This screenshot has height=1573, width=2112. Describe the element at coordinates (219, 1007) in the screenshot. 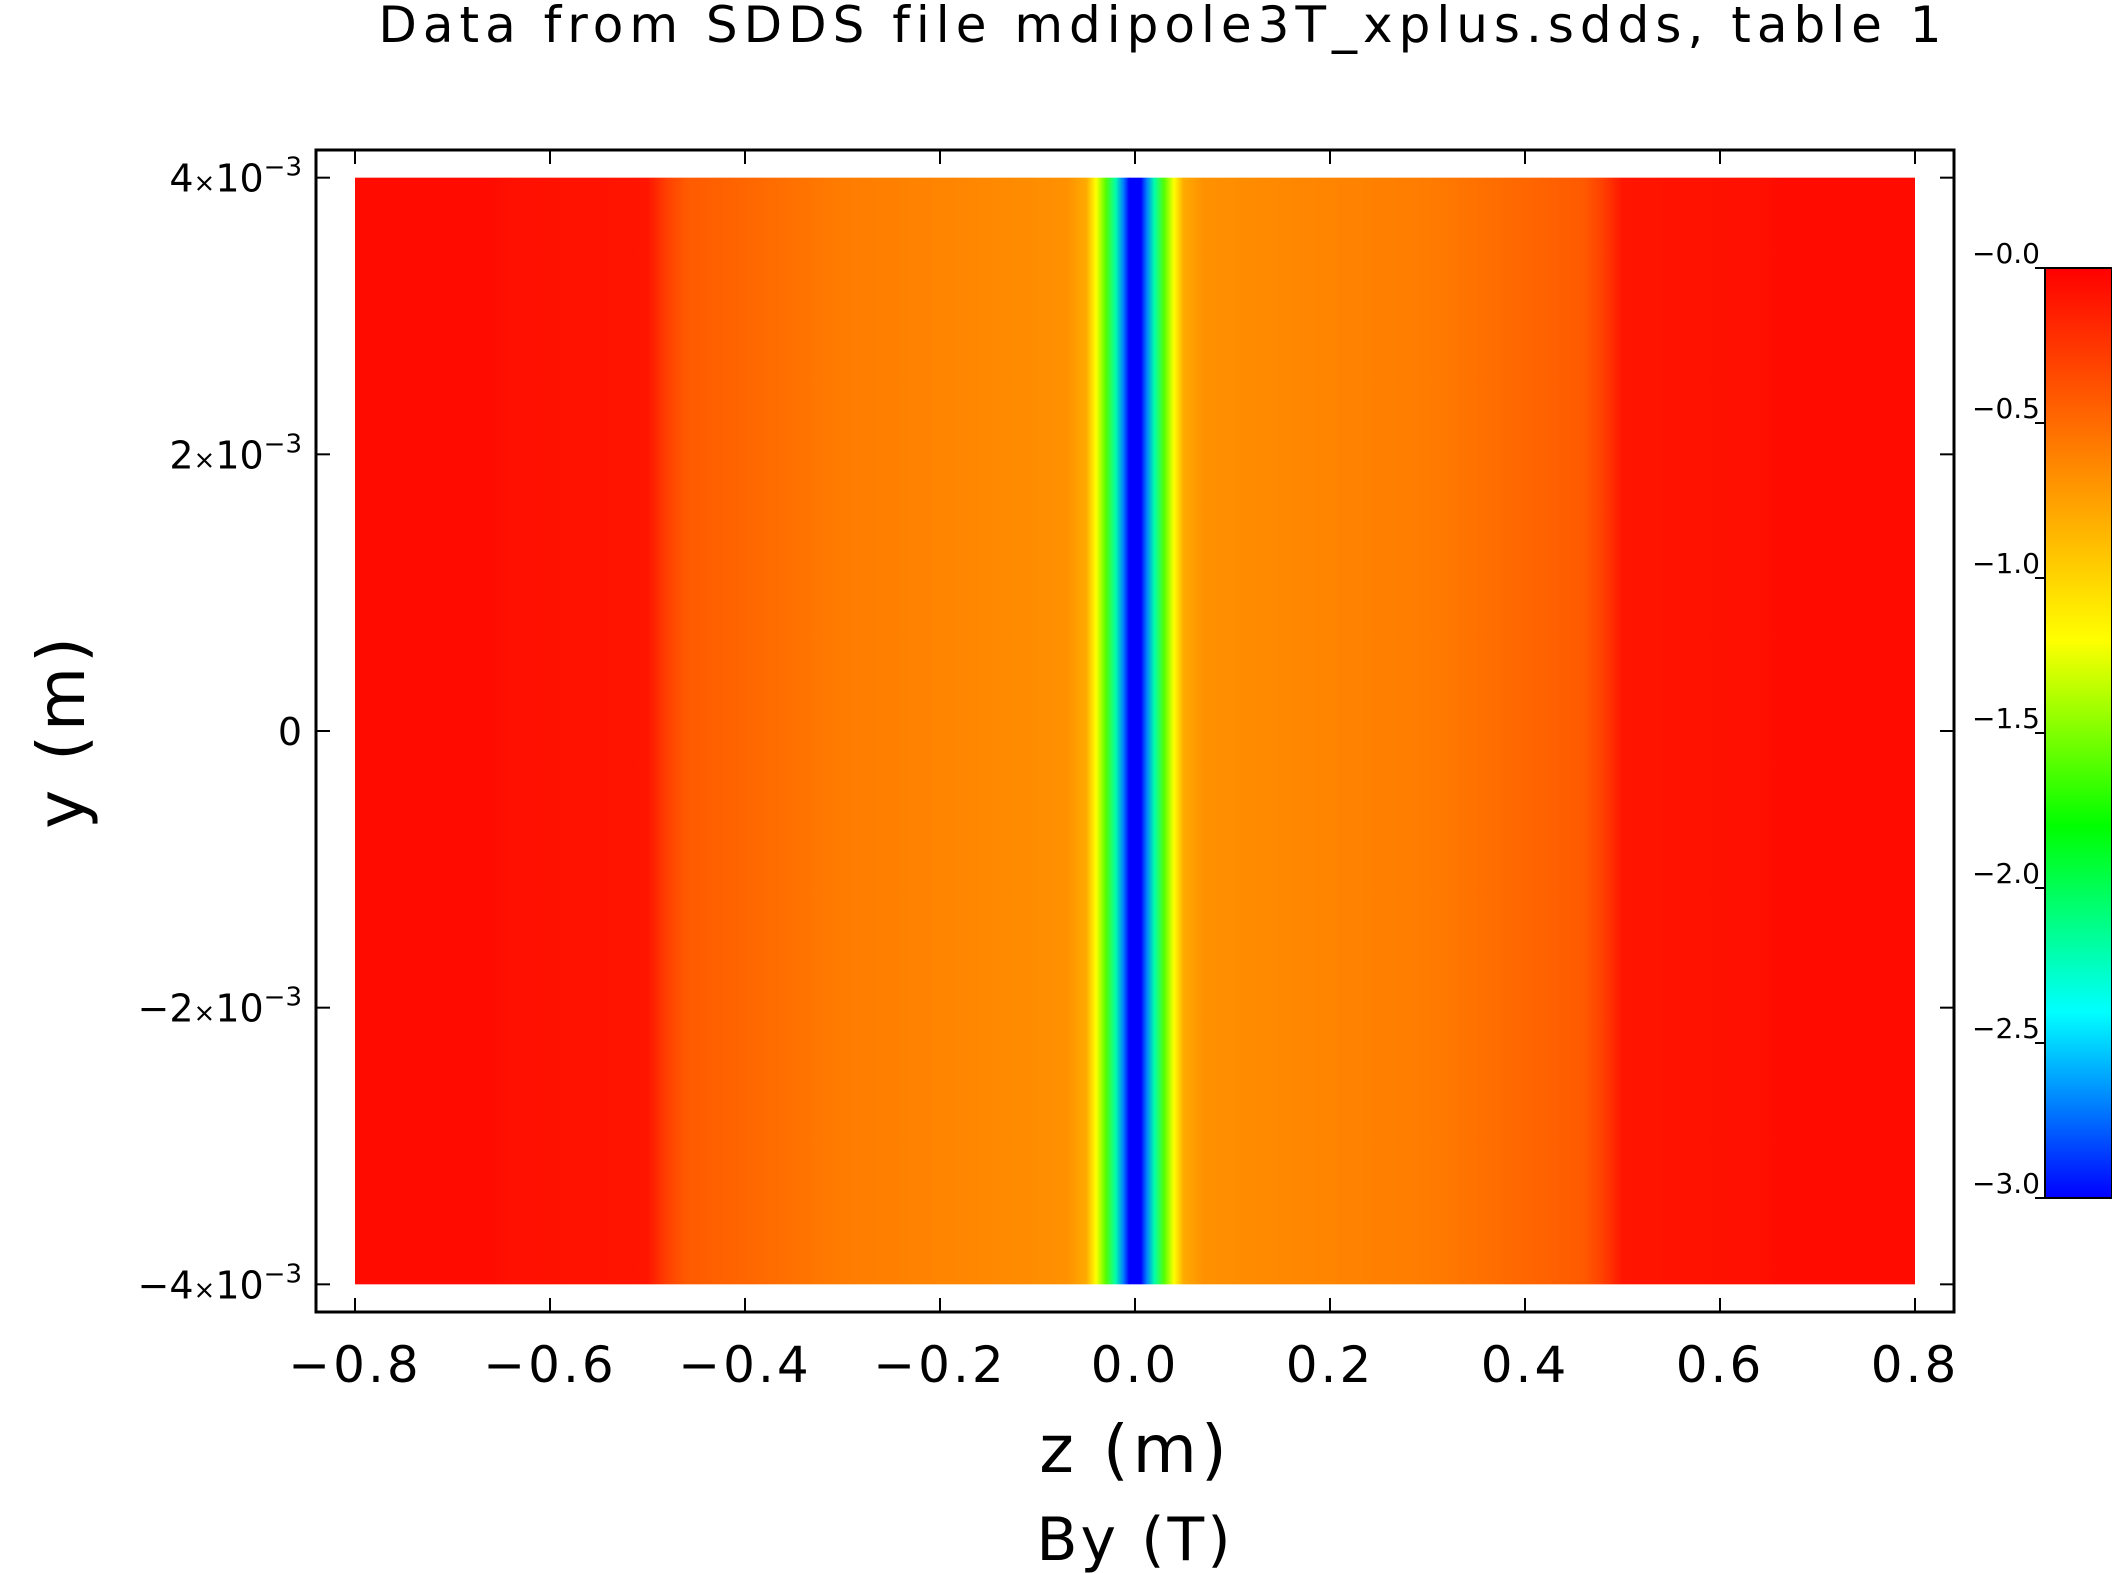

I see `y-tick-label: −2×10⁻³` at that location.